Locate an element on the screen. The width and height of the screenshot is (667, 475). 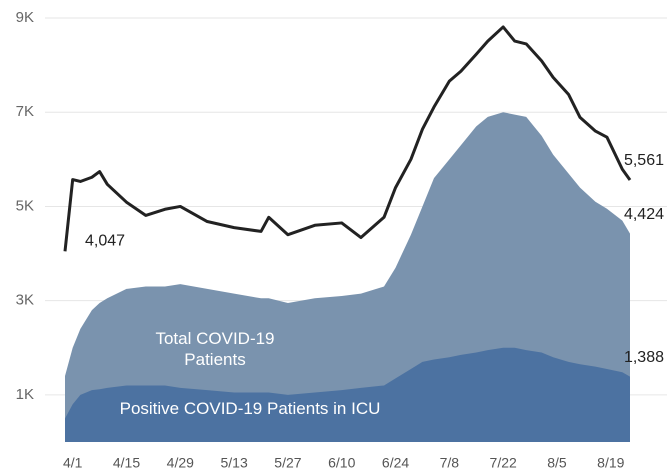
x-tick-label: 8/5 is located at coordinates (557, 463).